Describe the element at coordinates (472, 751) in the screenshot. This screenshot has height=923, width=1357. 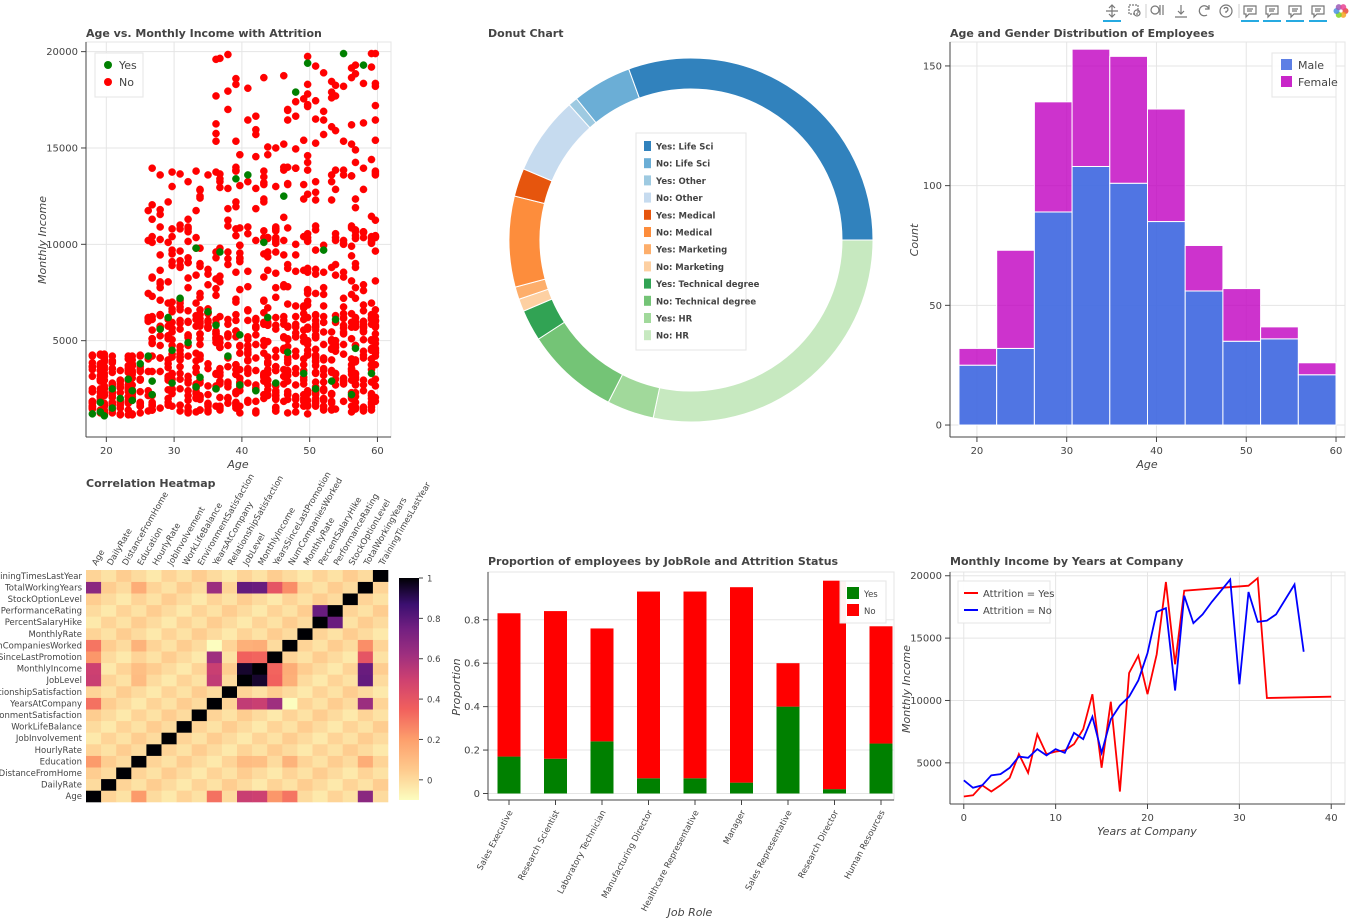
I see `stacked-y-tick-label: 0.2` at that location.